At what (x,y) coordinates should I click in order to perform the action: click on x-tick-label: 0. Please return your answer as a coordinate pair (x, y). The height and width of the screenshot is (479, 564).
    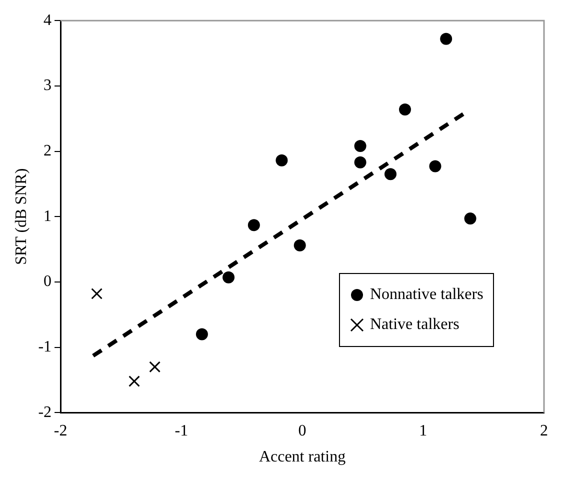
    Looking at the image, I should click on (302, 431).